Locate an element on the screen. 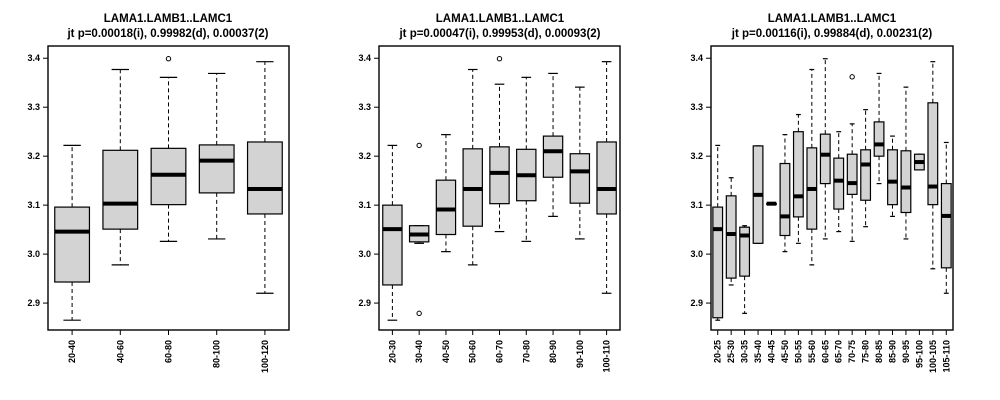 This screenshot has height=400, width=1000. x-tick-label: 20-40 is located at coordinates (72, 351).